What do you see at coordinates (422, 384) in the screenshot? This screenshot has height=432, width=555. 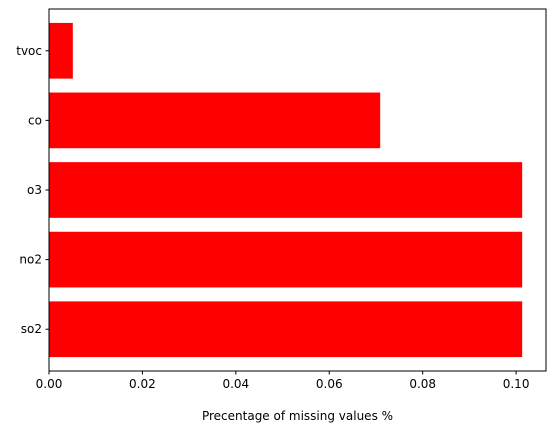 I see `x-tick-label: 0.08` at bounding box center [422, 384].